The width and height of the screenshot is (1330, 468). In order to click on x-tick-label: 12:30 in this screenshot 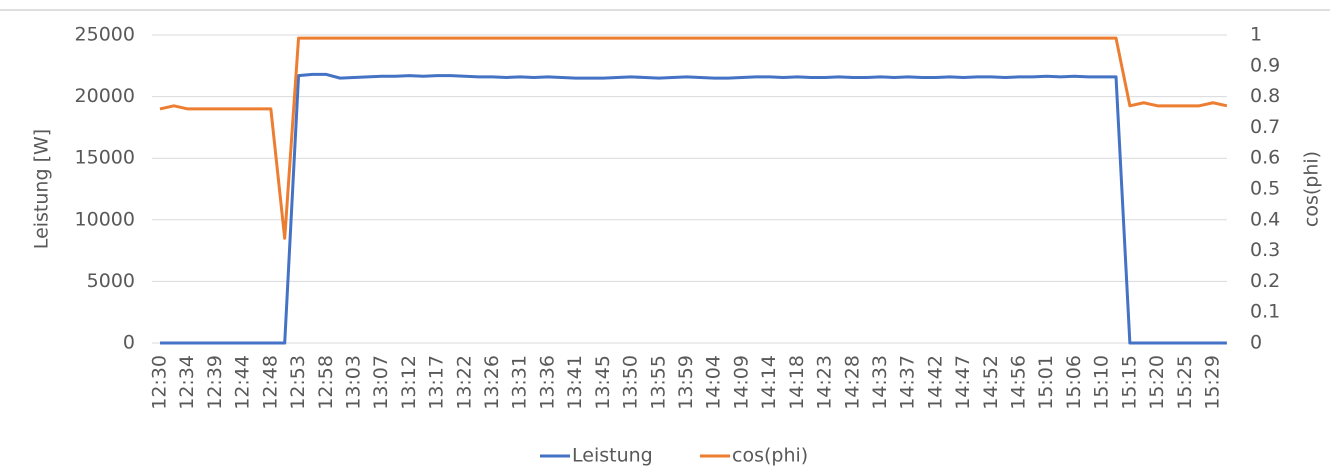, I will do `click(160, 382)`.